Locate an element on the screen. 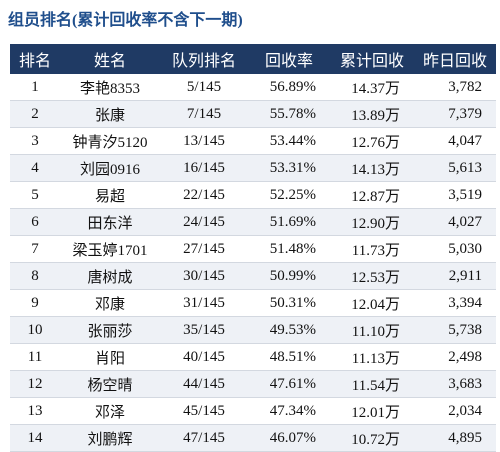 The width and height of the screenshot is (500, 452). table-cell: 5,738 is located at coordinates (455, 330).